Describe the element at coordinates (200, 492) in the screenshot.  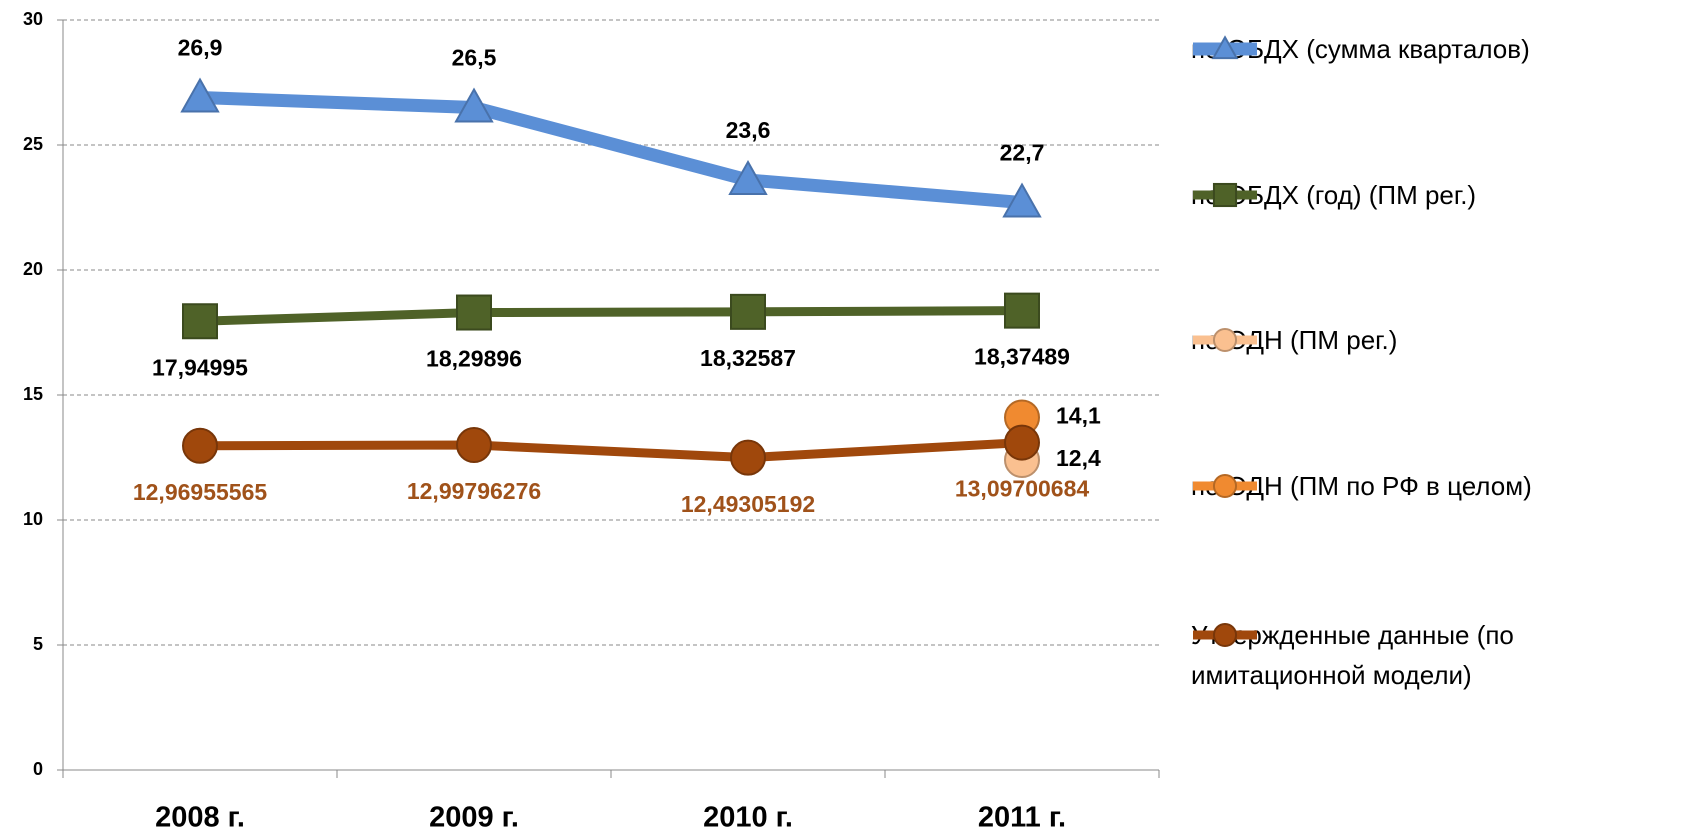
I see `data-label: 12,96955565` at that location.